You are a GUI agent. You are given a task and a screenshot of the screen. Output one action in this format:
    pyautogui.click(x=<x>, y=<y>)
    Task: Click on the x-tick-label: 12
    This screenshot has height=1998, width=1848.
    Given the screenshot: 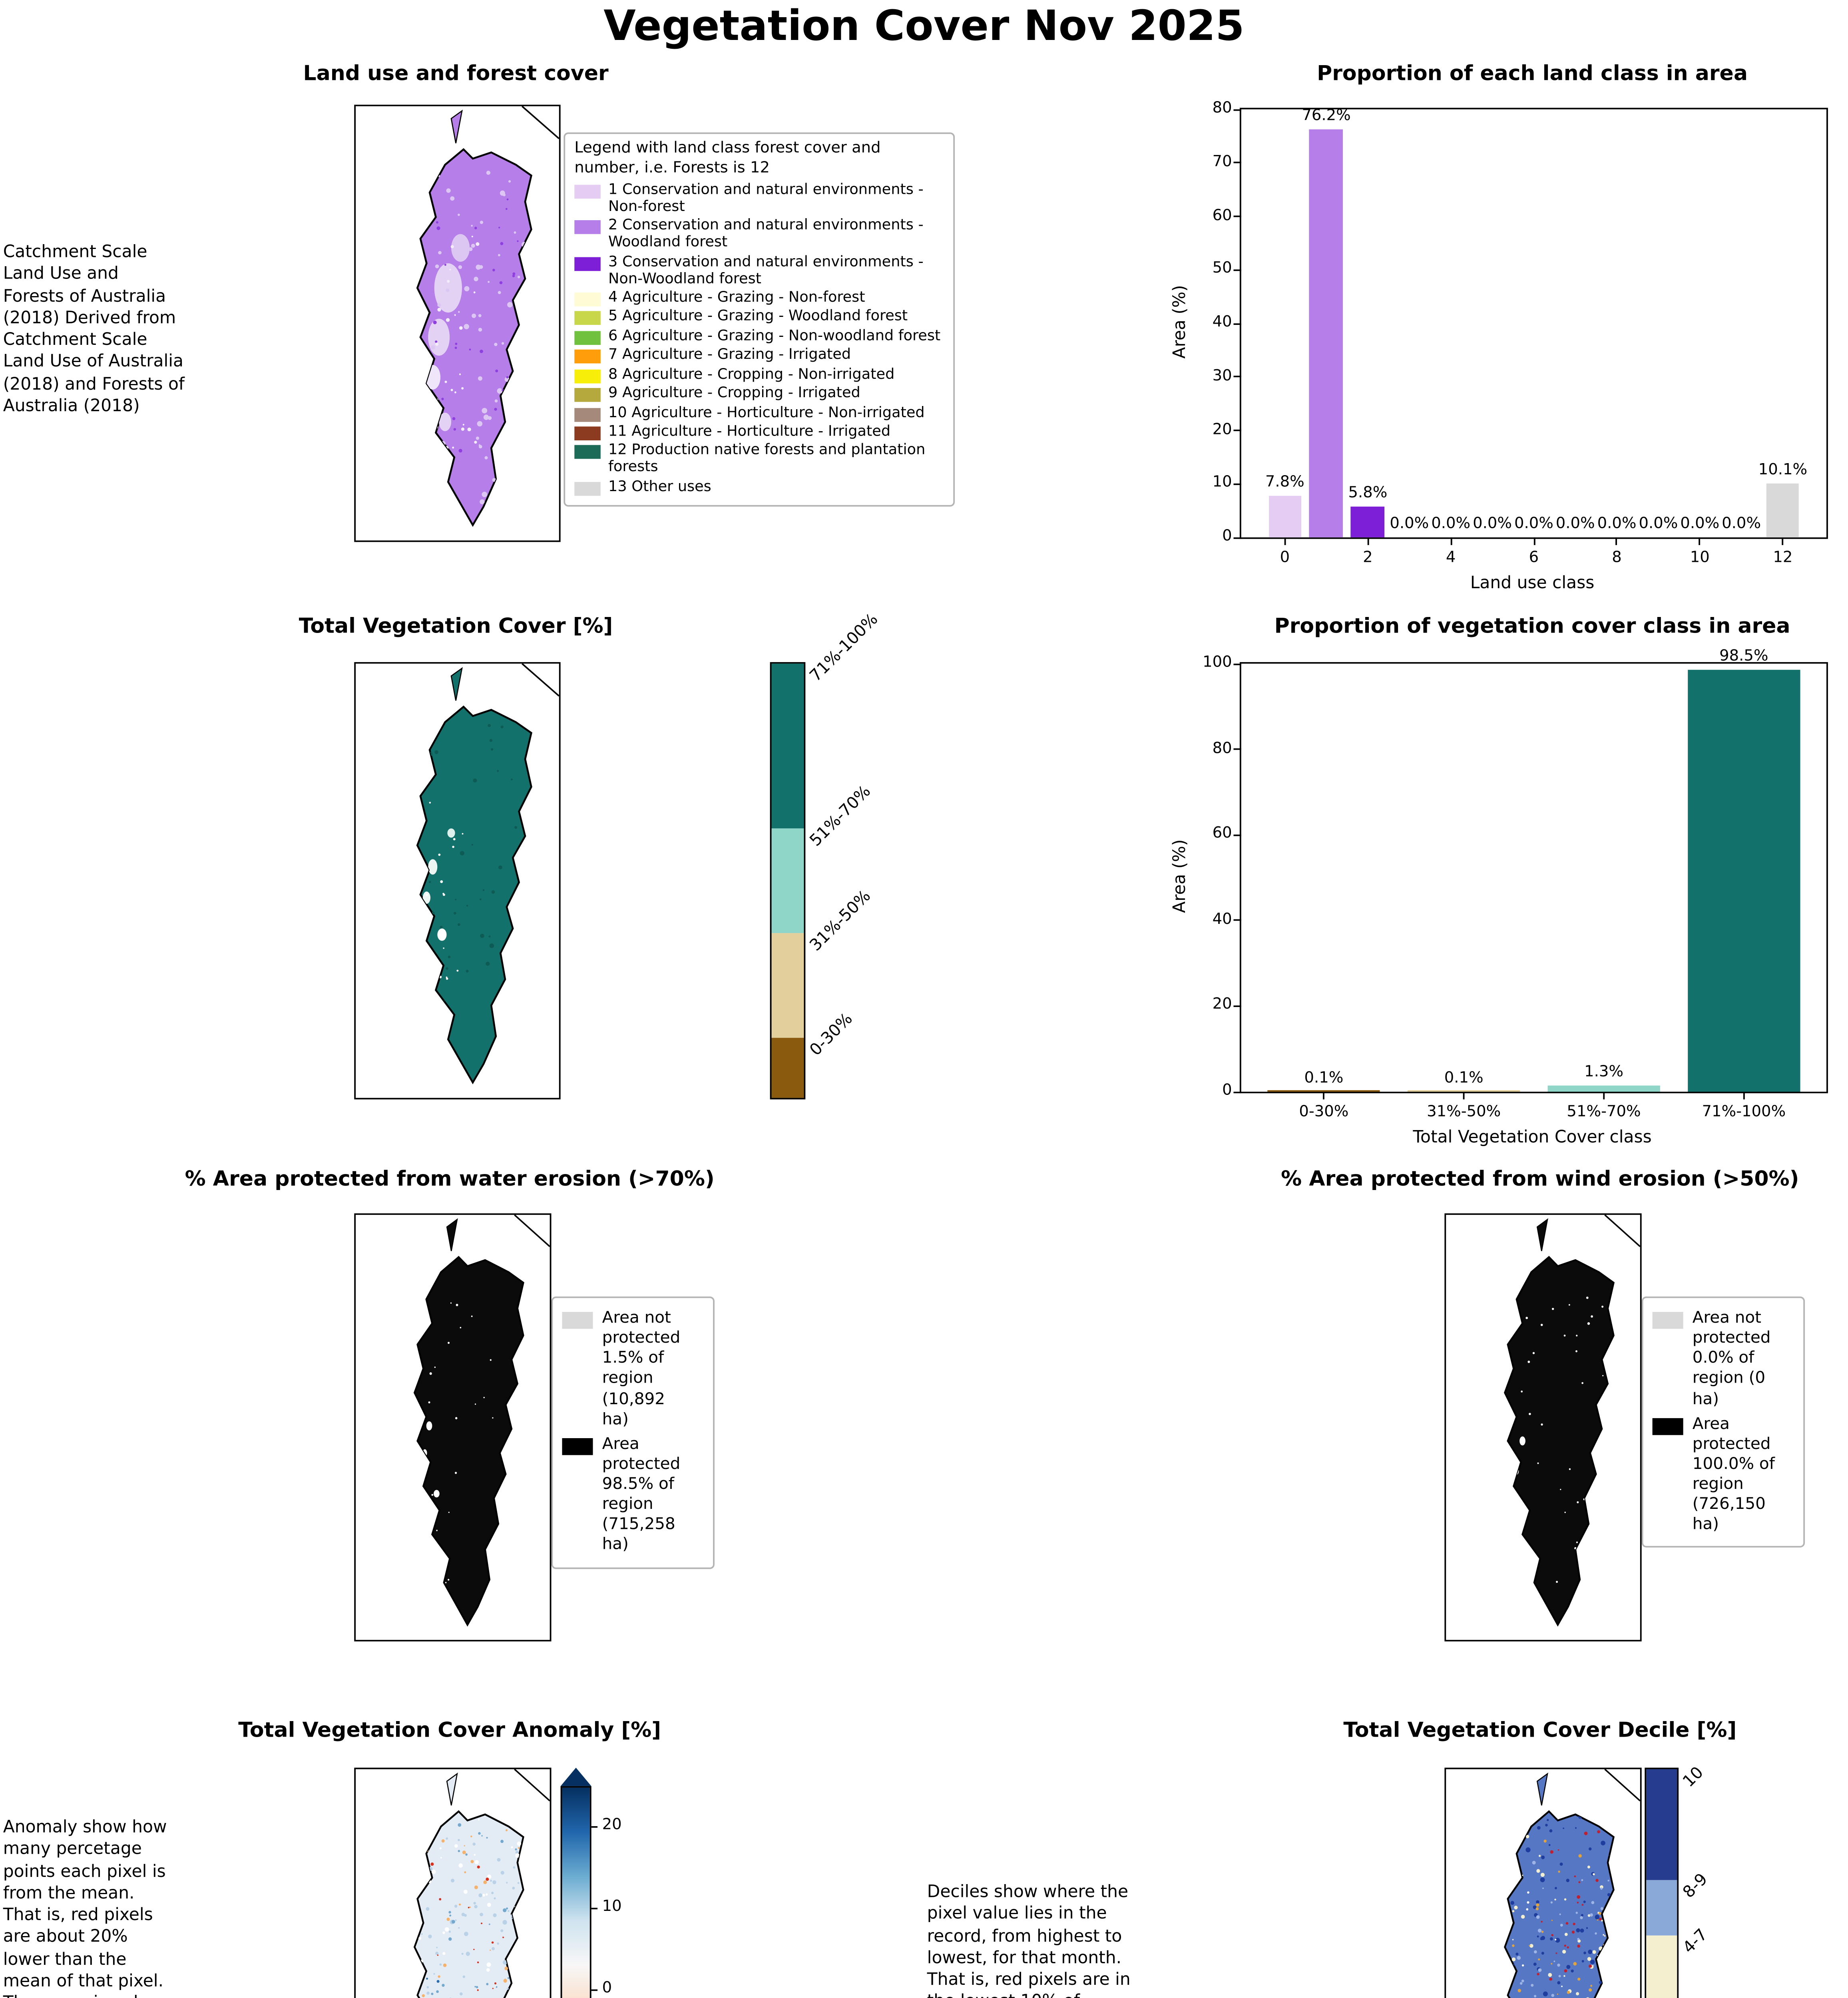 What is the action you would take?
    pyautogui.click(x=1783, y=558)
    